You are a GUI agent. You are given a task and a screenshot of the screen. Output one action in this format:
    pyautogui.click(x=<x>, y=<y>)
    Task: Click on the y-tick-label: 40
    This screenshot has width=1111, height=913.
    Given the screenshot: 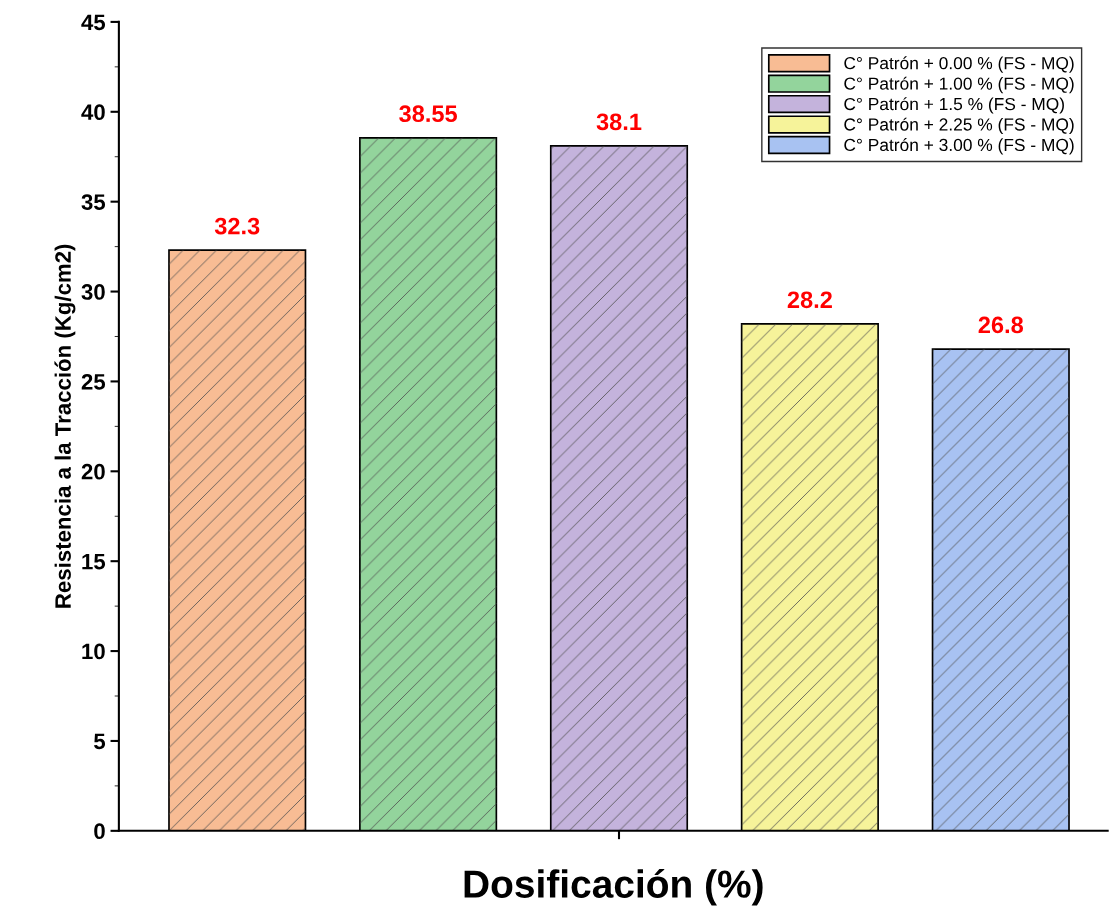 What is the action you would take?
    pyautogui.click(x=93, y=112)
    